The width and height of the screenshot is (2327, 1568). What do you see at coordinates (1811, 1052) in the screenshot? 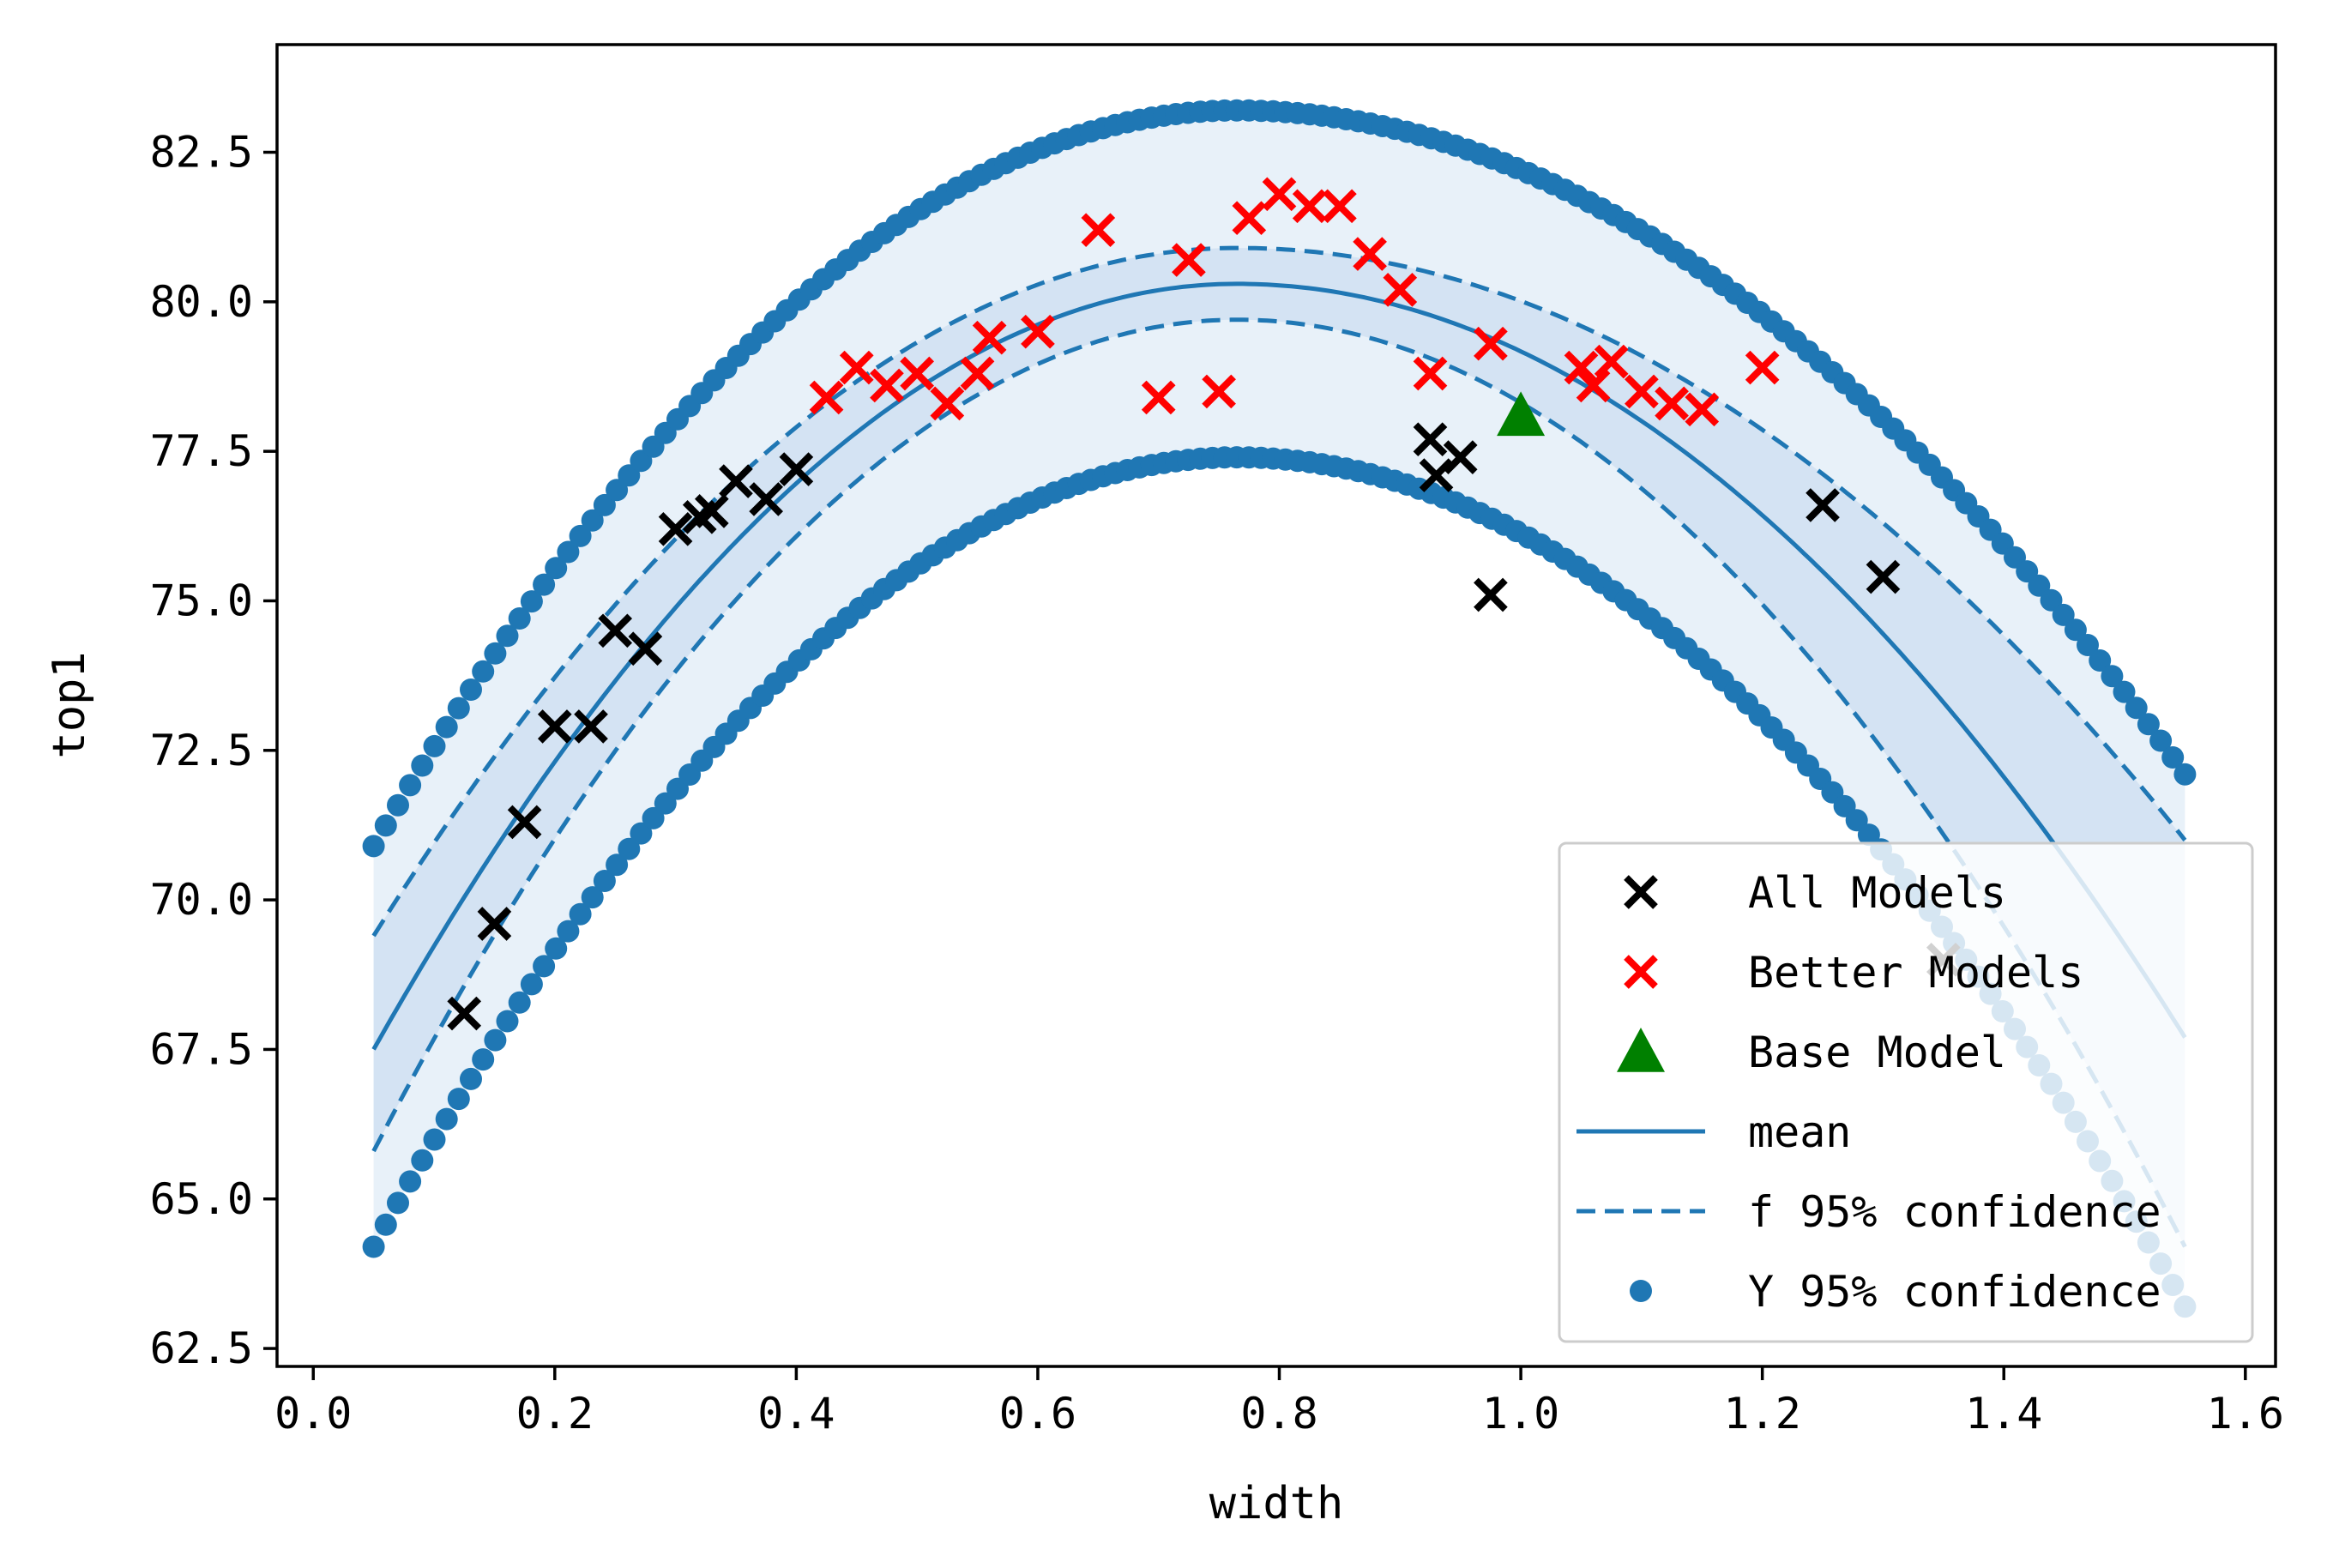
I see `legend-entry-base-model: Base Model` at bounding box center [1811, 1052].